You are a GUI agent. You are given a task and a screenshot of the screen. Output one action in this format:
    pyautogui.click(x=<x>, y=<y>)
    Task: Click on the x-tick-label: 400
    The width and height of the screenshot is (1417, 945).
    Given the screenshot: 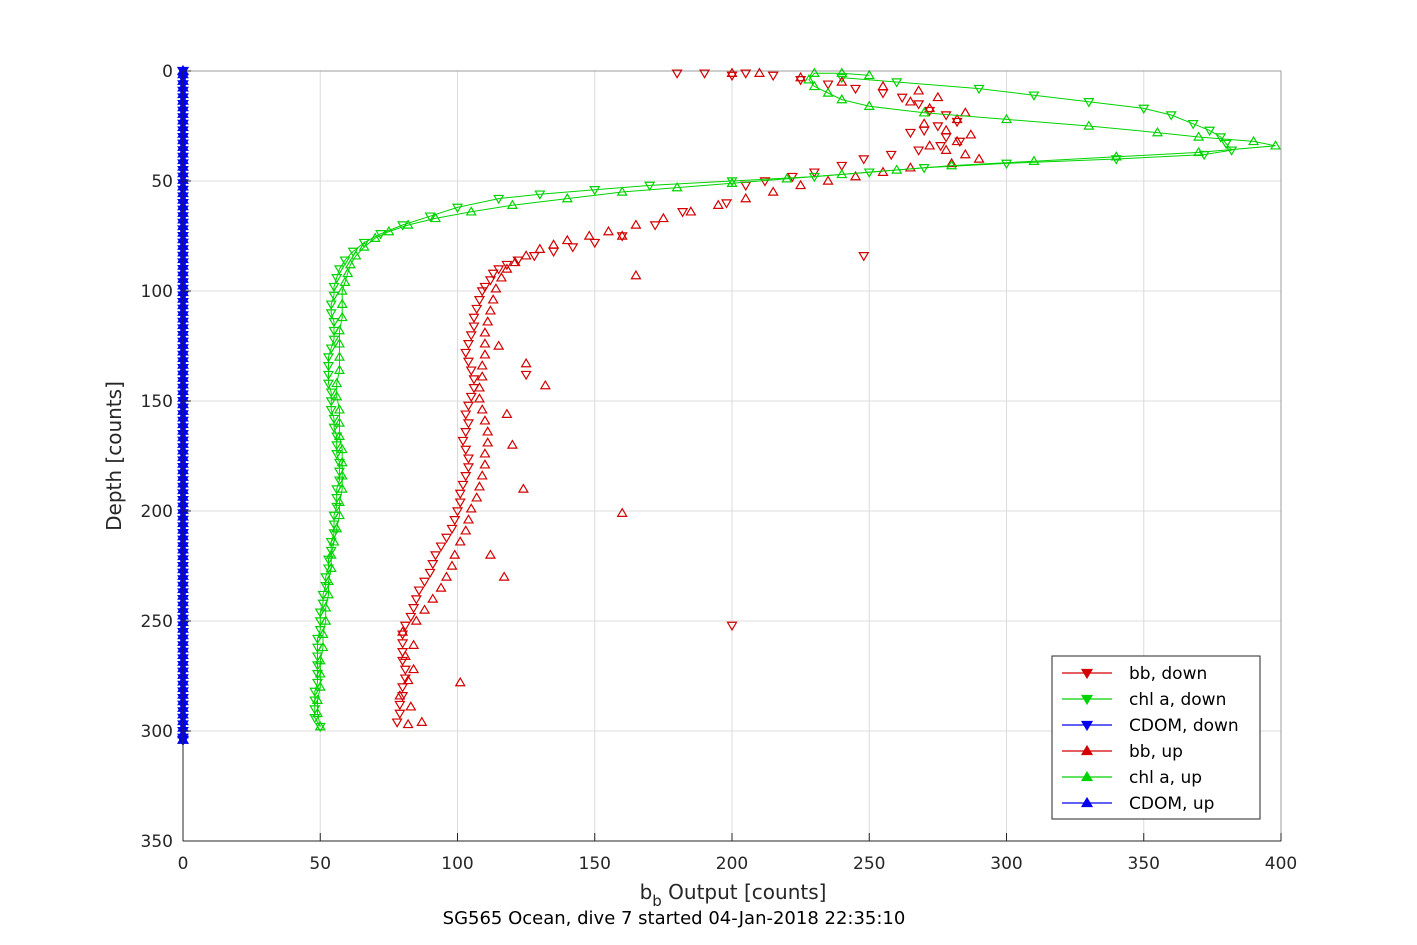 What is the action you would take?
    pyautogui.click(x=1281, y=864)
    